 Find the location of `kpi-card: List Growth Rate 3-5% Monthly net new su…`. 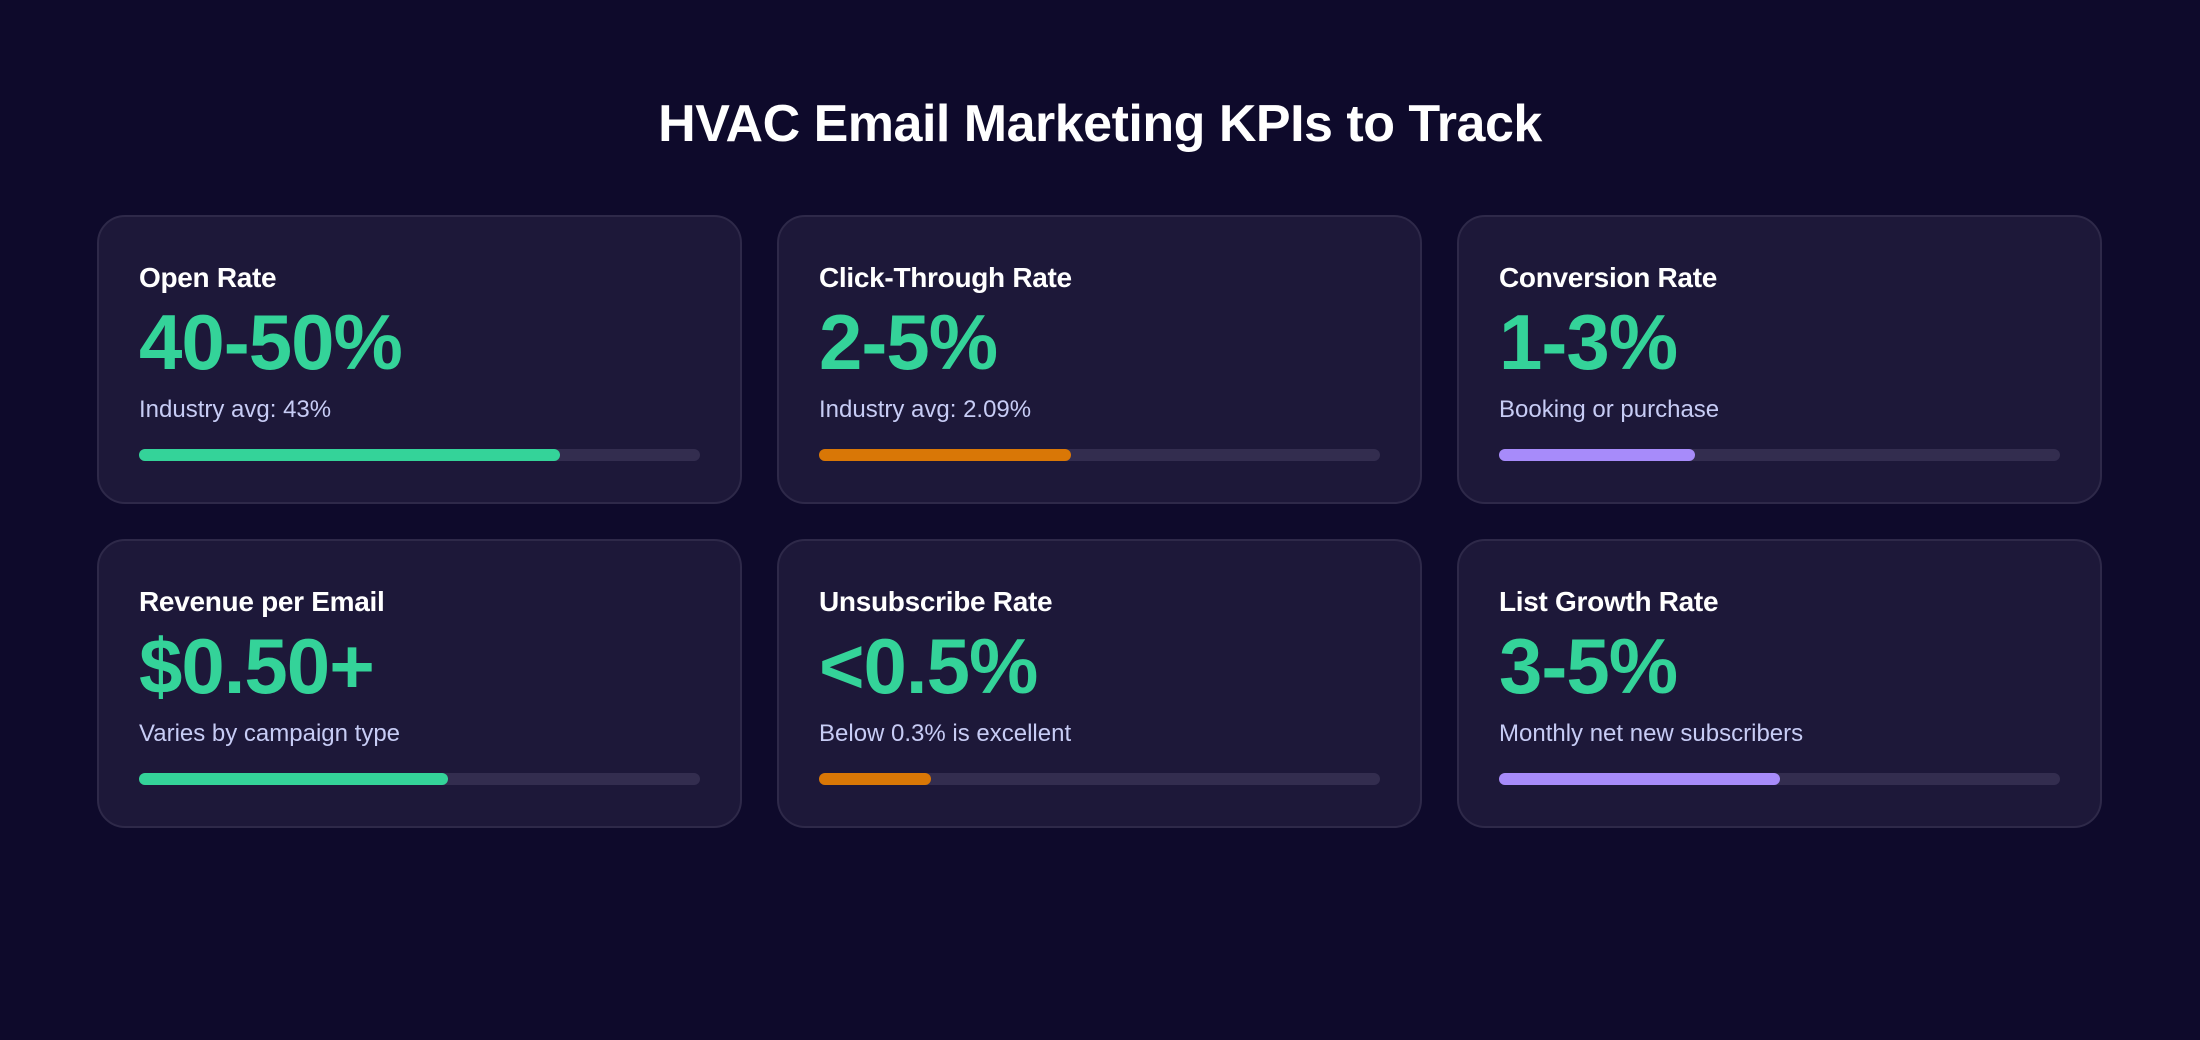

kpi-card: List Growth Rate 3-5% Monthly net new su… is located at coordinates (1779, 683).